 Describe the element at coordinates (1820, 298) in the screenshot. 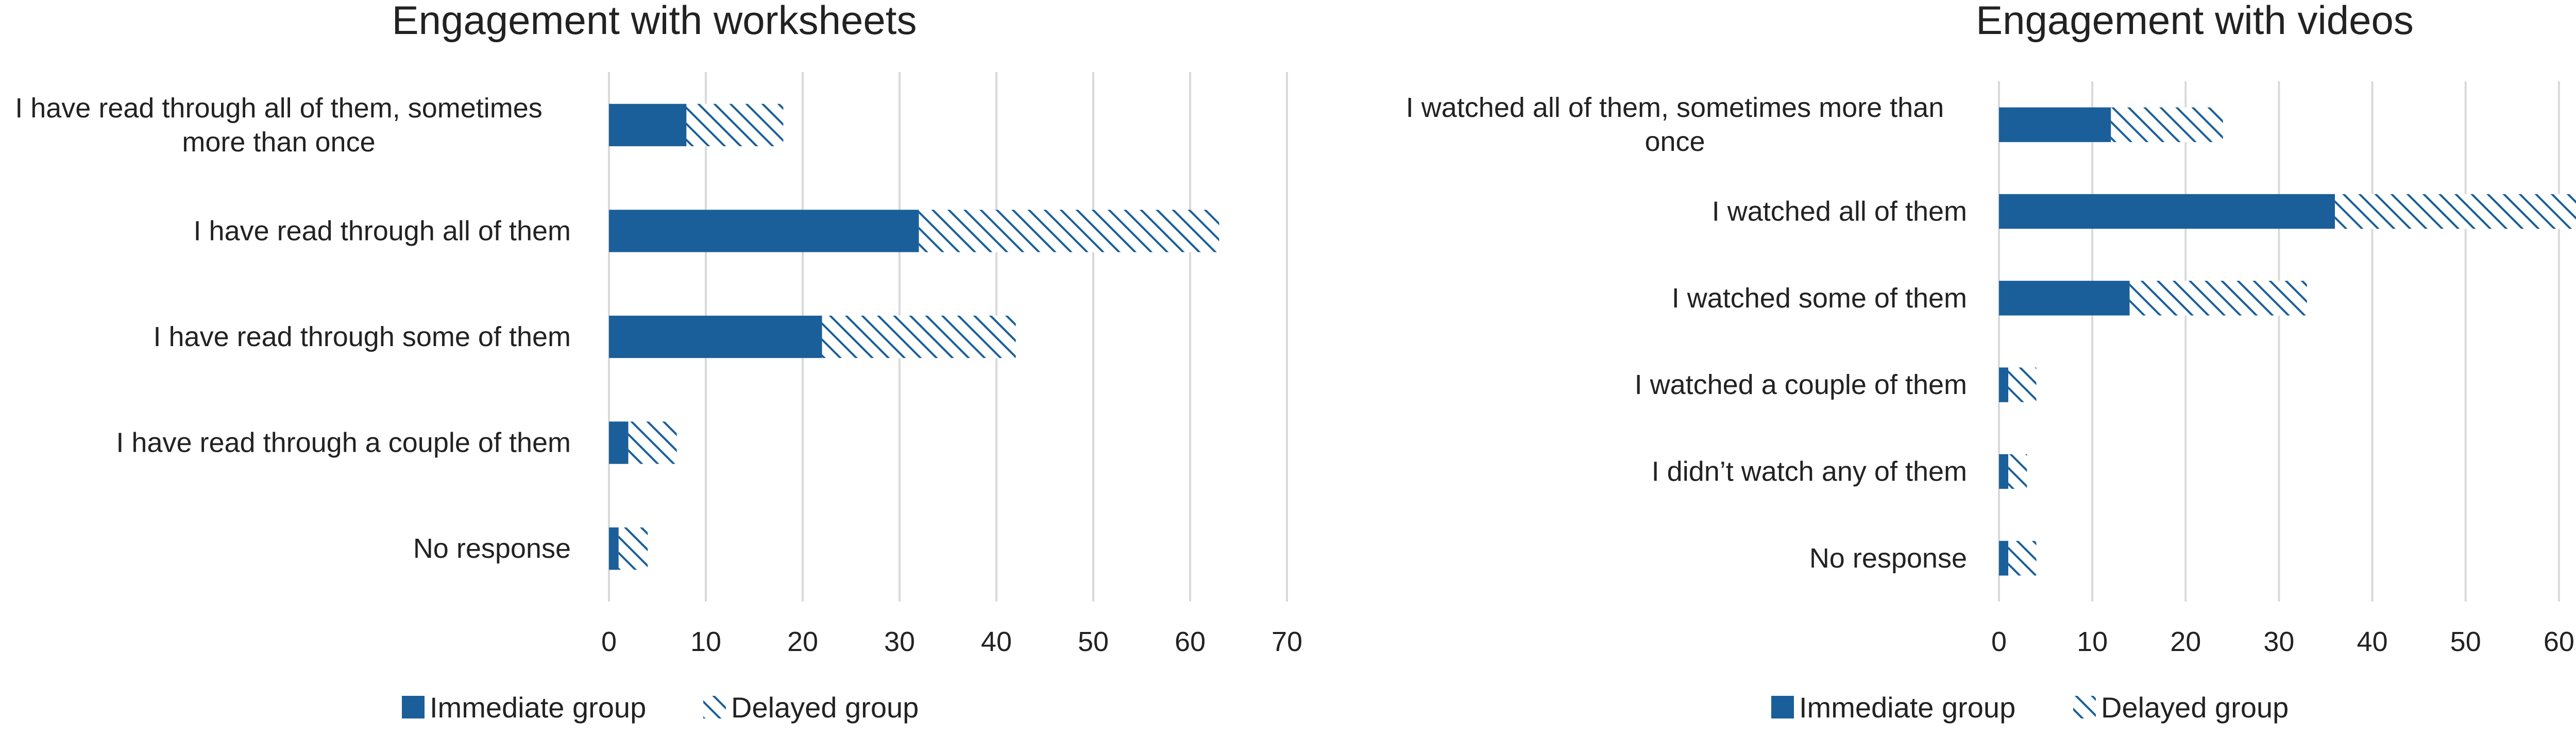

I see `category-label: I watched some of them` at that location.